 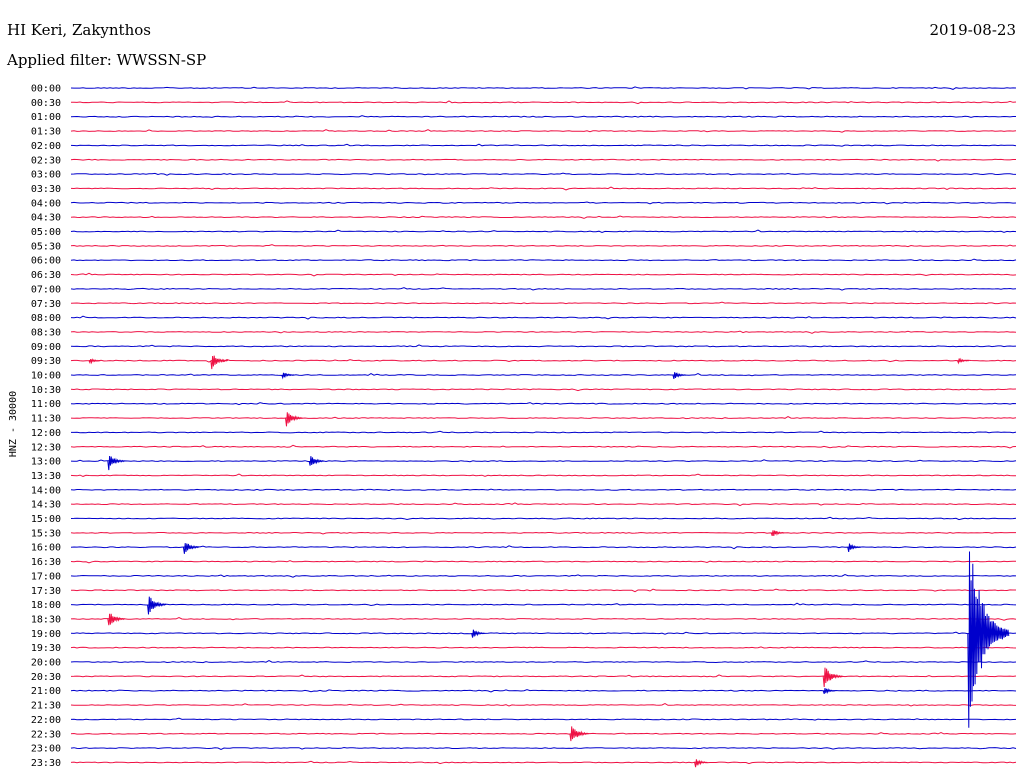 I want to click on station-title: HI Keri, Zakynthos, so click(x=79, y=30).